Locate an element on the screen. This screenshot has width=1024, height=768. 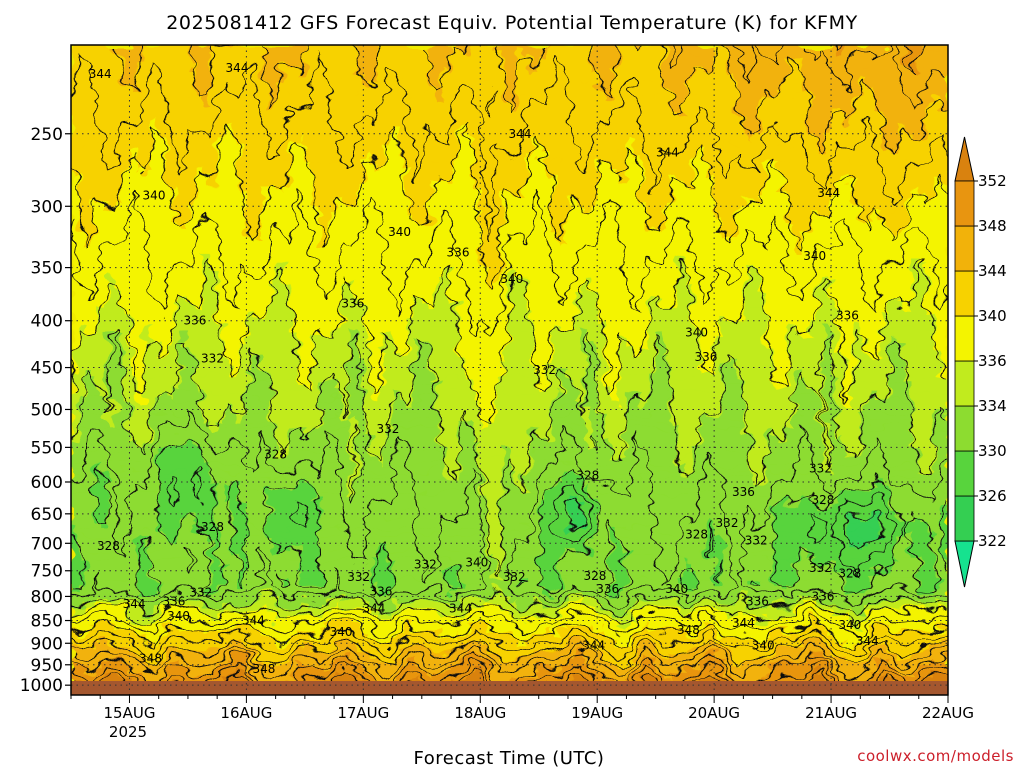
y-tick-label: 950 is located at coordinates (47, 666).